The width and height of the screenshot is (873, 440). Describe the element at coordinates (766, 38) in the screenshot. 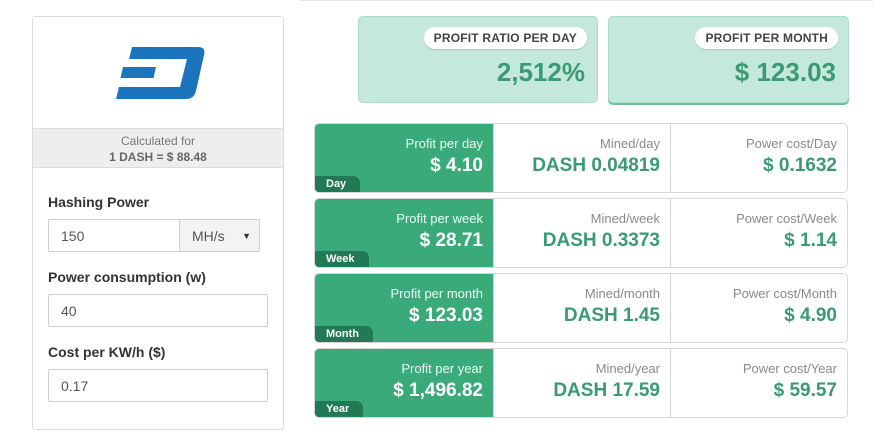

I see `profit-month-label: PROFIT PER MONTH` at that location.